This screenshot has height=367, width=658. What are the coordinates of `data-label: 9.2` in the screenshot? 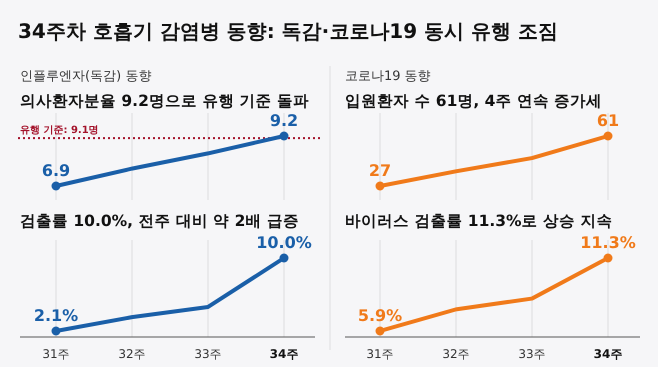 It's located at (284, 120).